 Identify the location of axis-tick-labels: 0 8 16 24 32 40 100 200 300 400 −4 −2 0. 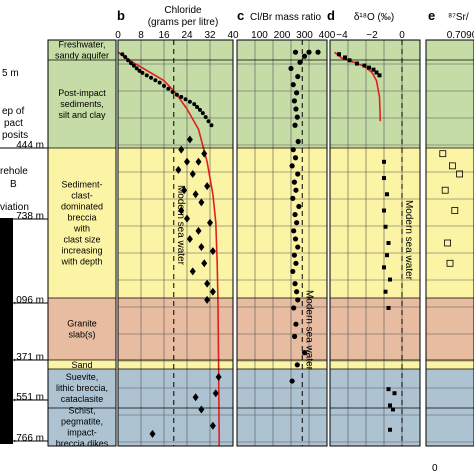
(260, 35).